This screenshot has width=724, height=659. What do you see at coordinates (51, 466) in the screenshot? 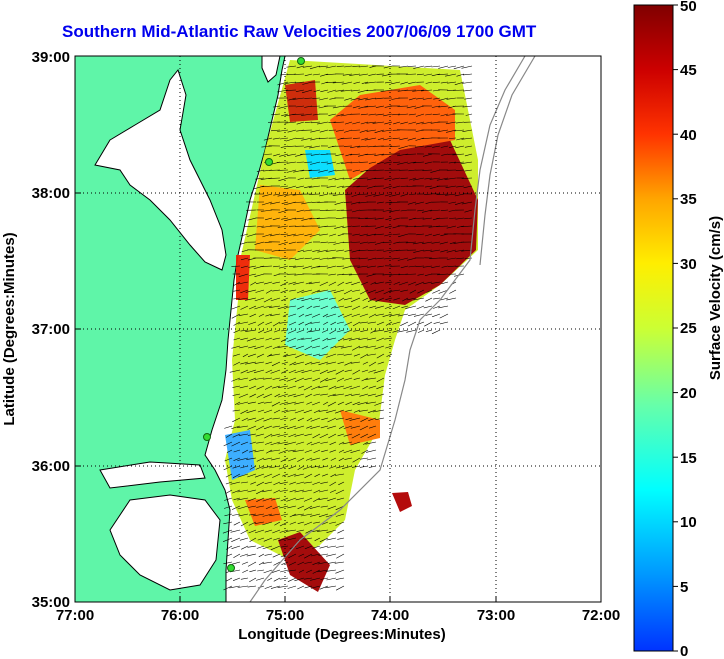
I see `y-tick-label: 36:00` at bounding box center [51, 466].